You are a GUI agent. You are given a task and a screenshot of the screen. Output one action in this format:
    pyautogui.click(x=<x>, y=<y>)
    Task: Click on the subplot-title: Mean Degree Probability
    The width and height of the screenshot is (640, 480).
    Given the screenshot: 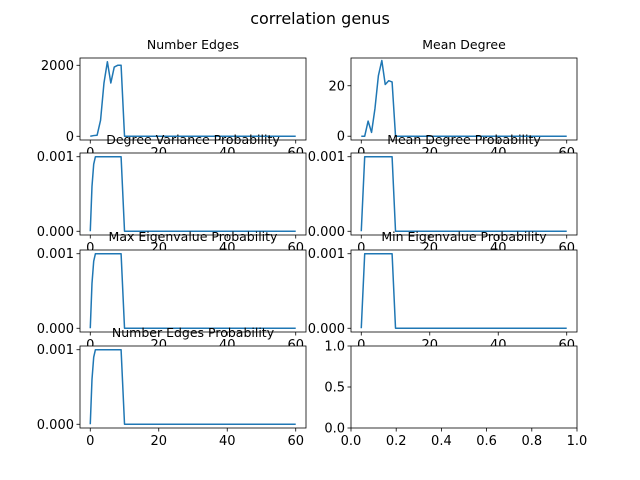 What is the action you would take?
    pyautogui.click(x=464, y=139)
    